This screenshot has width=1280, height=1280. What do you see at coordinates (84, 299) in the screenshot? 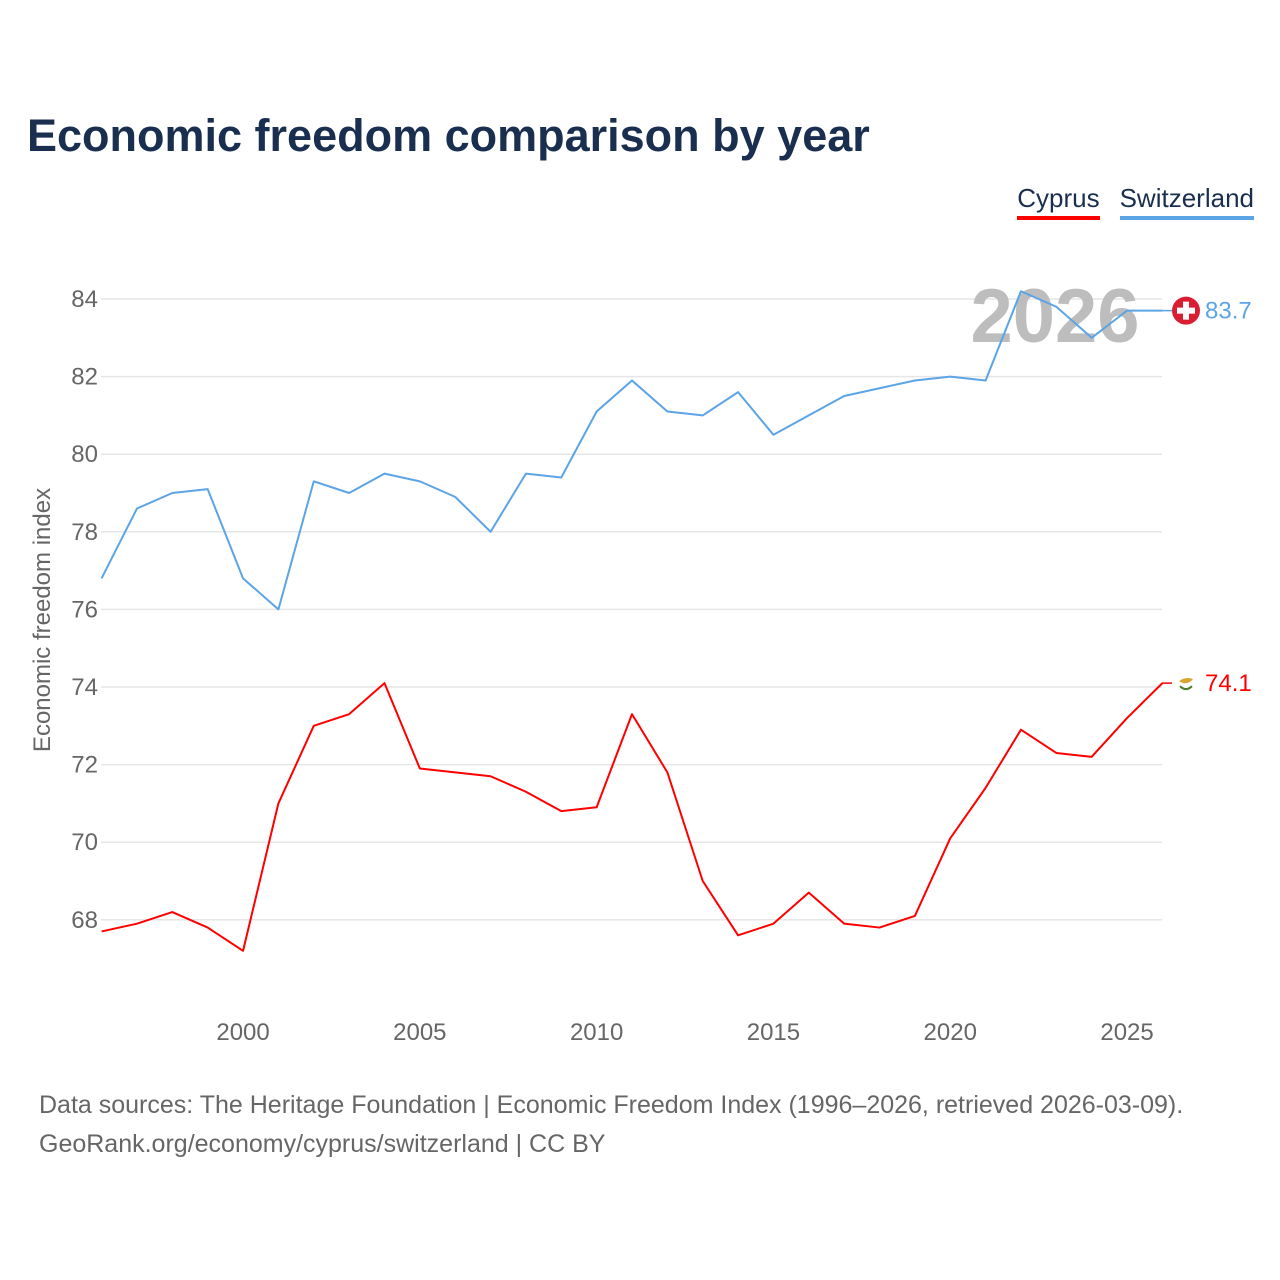
I see `y-tick-label: 84` at bounding box center [84, 299].